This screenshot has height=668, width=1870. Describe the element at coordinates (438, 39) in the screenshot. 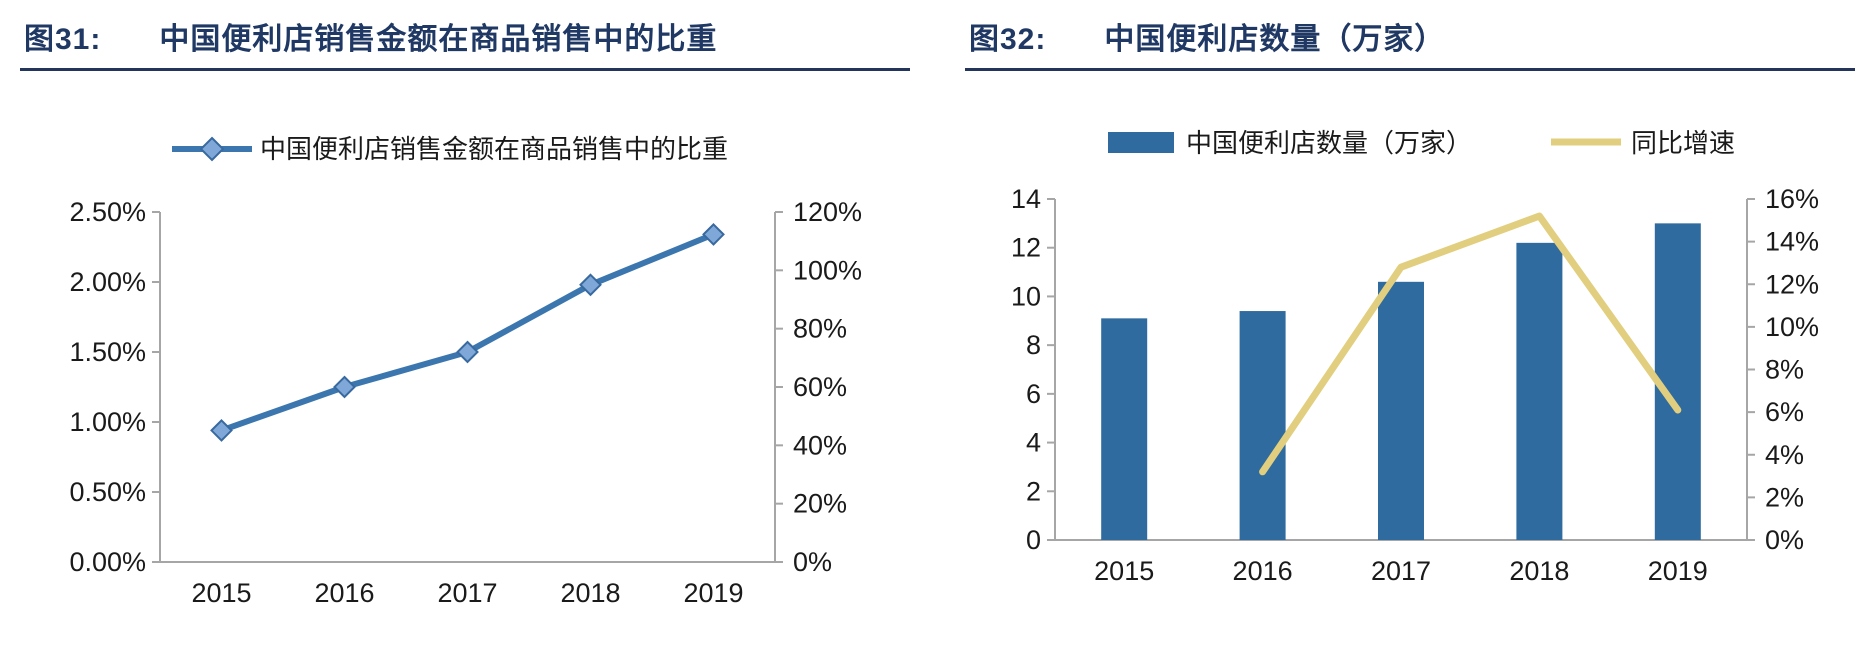

I see `figure-31-title: 中国便利店销售金额在商品销售中的比重` at that location.